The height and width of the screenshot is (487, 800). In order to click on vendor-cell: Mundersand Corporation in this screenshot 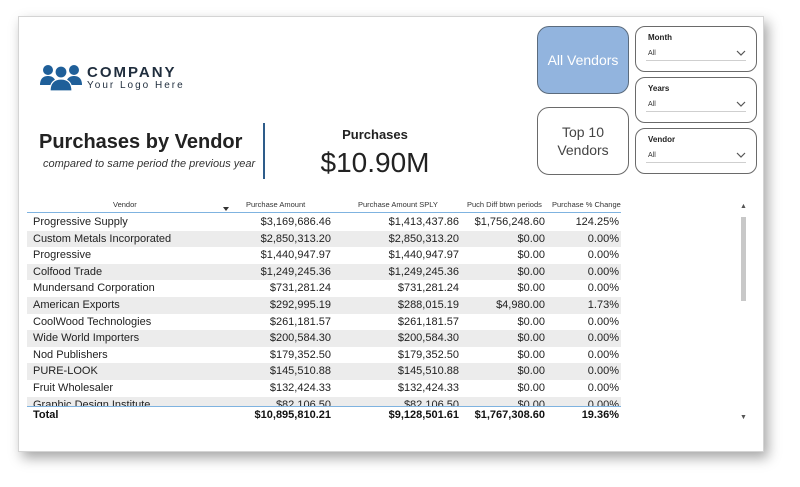, I will do `click(94, 288)`.